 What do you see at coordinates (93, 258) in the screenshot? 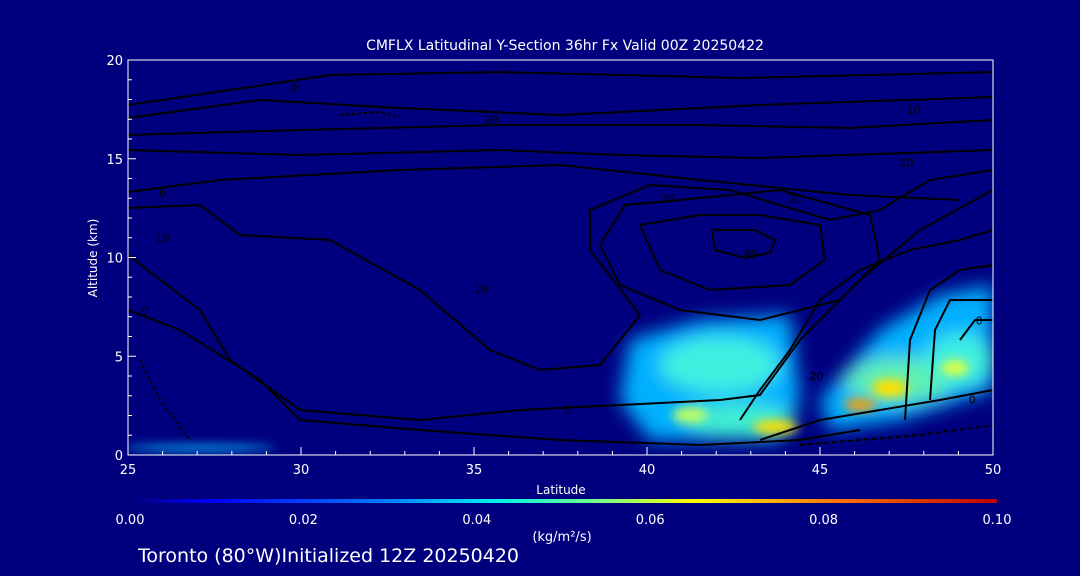
I see `y-axis-label: Altitude (km)` at bounding box center [93, 258].